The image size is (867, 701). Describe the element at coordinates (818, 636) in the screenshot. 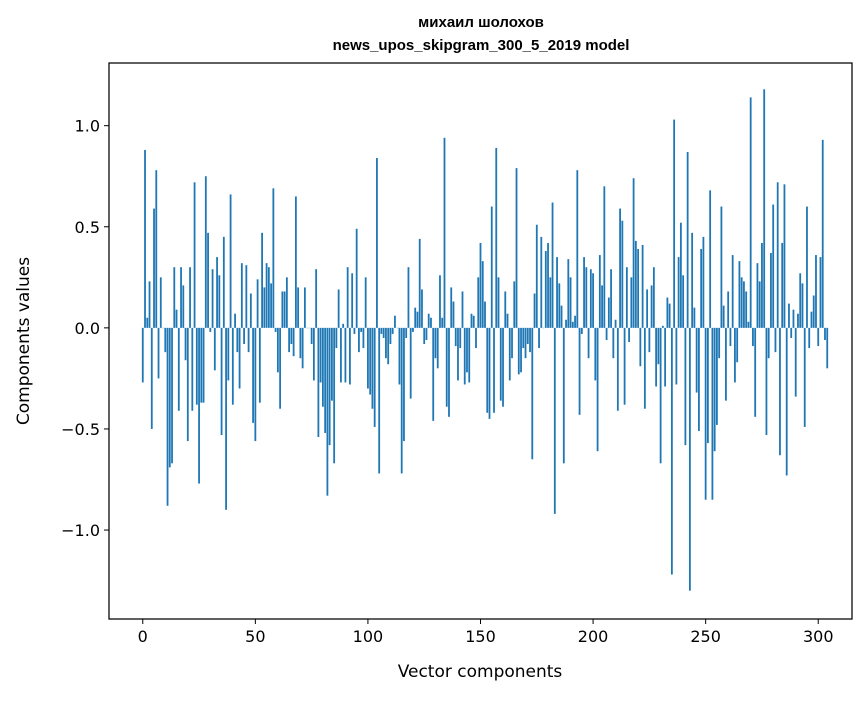

I see `x-tick-label: 300` at that location.